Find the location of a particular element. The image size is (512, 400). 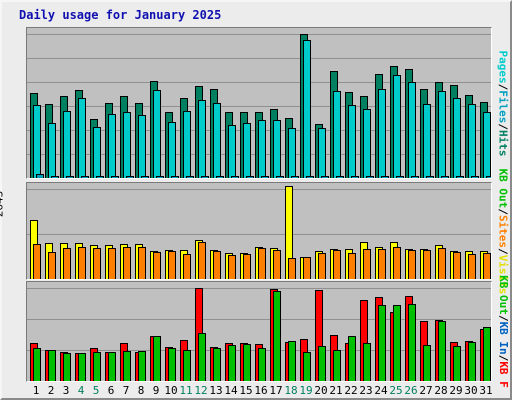

legend-hits: Hits is located at coordinates (503, 143).